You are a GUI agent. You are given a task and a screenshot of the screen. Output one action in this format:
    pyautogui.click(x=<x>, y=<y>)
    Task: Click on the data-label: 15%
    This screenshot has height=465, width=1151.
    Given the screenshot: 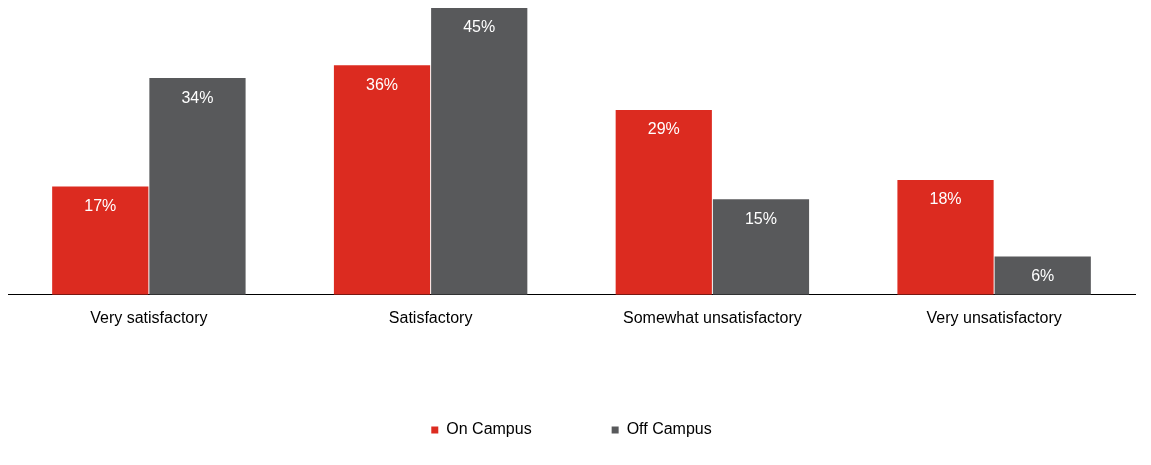 What is the action you would take?
    pyautogui.click(x=760, y=218)
    